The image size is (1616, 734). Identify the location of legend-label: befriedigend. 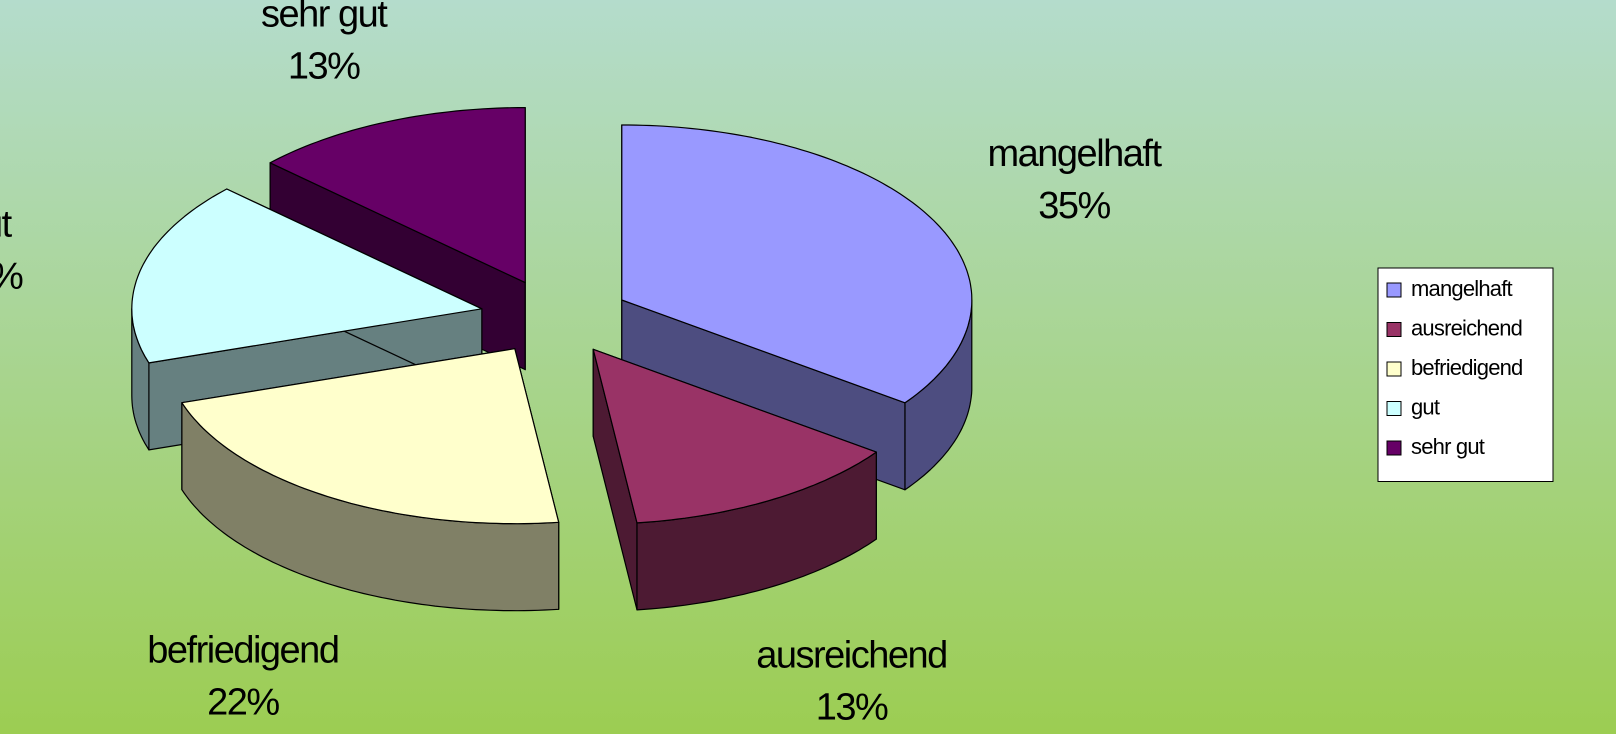
(1467, 367).